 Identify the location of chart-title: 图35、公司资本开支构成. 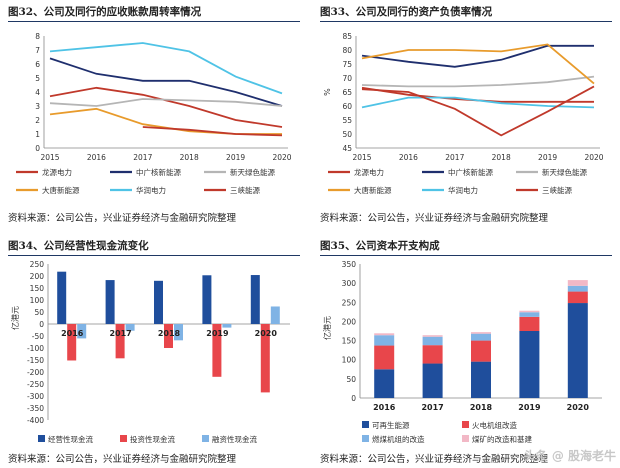
(380, 246).